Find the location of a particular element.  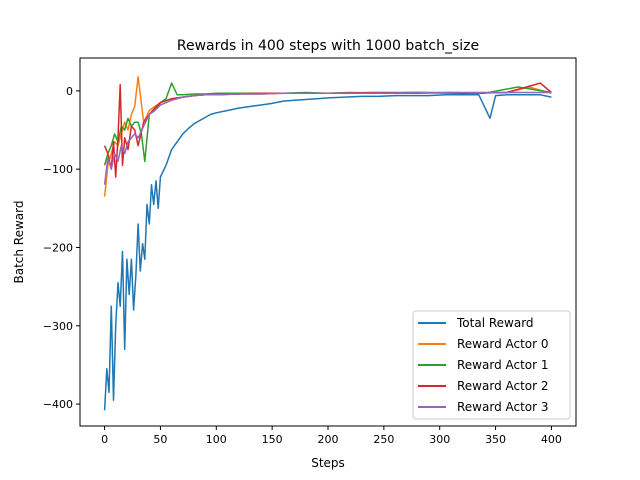

x-tick-label: 200 is located at coordinates (328, 439).